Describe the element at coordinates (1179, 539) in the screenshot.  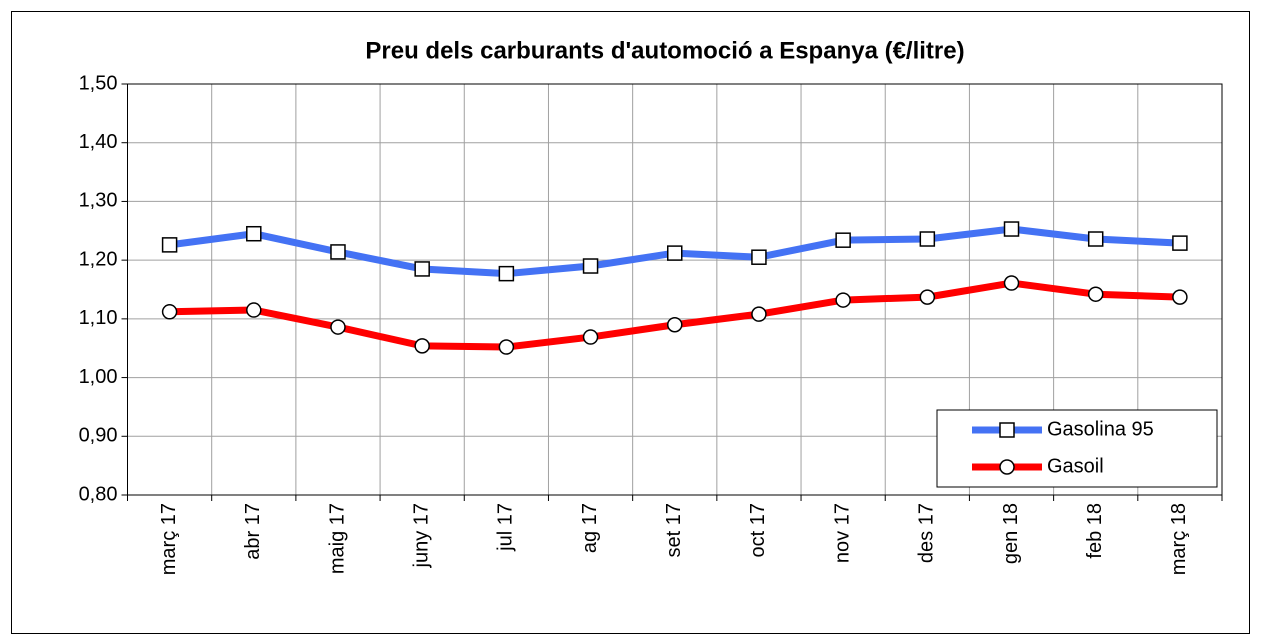
I see `x-tick-label: març 18` at that location.